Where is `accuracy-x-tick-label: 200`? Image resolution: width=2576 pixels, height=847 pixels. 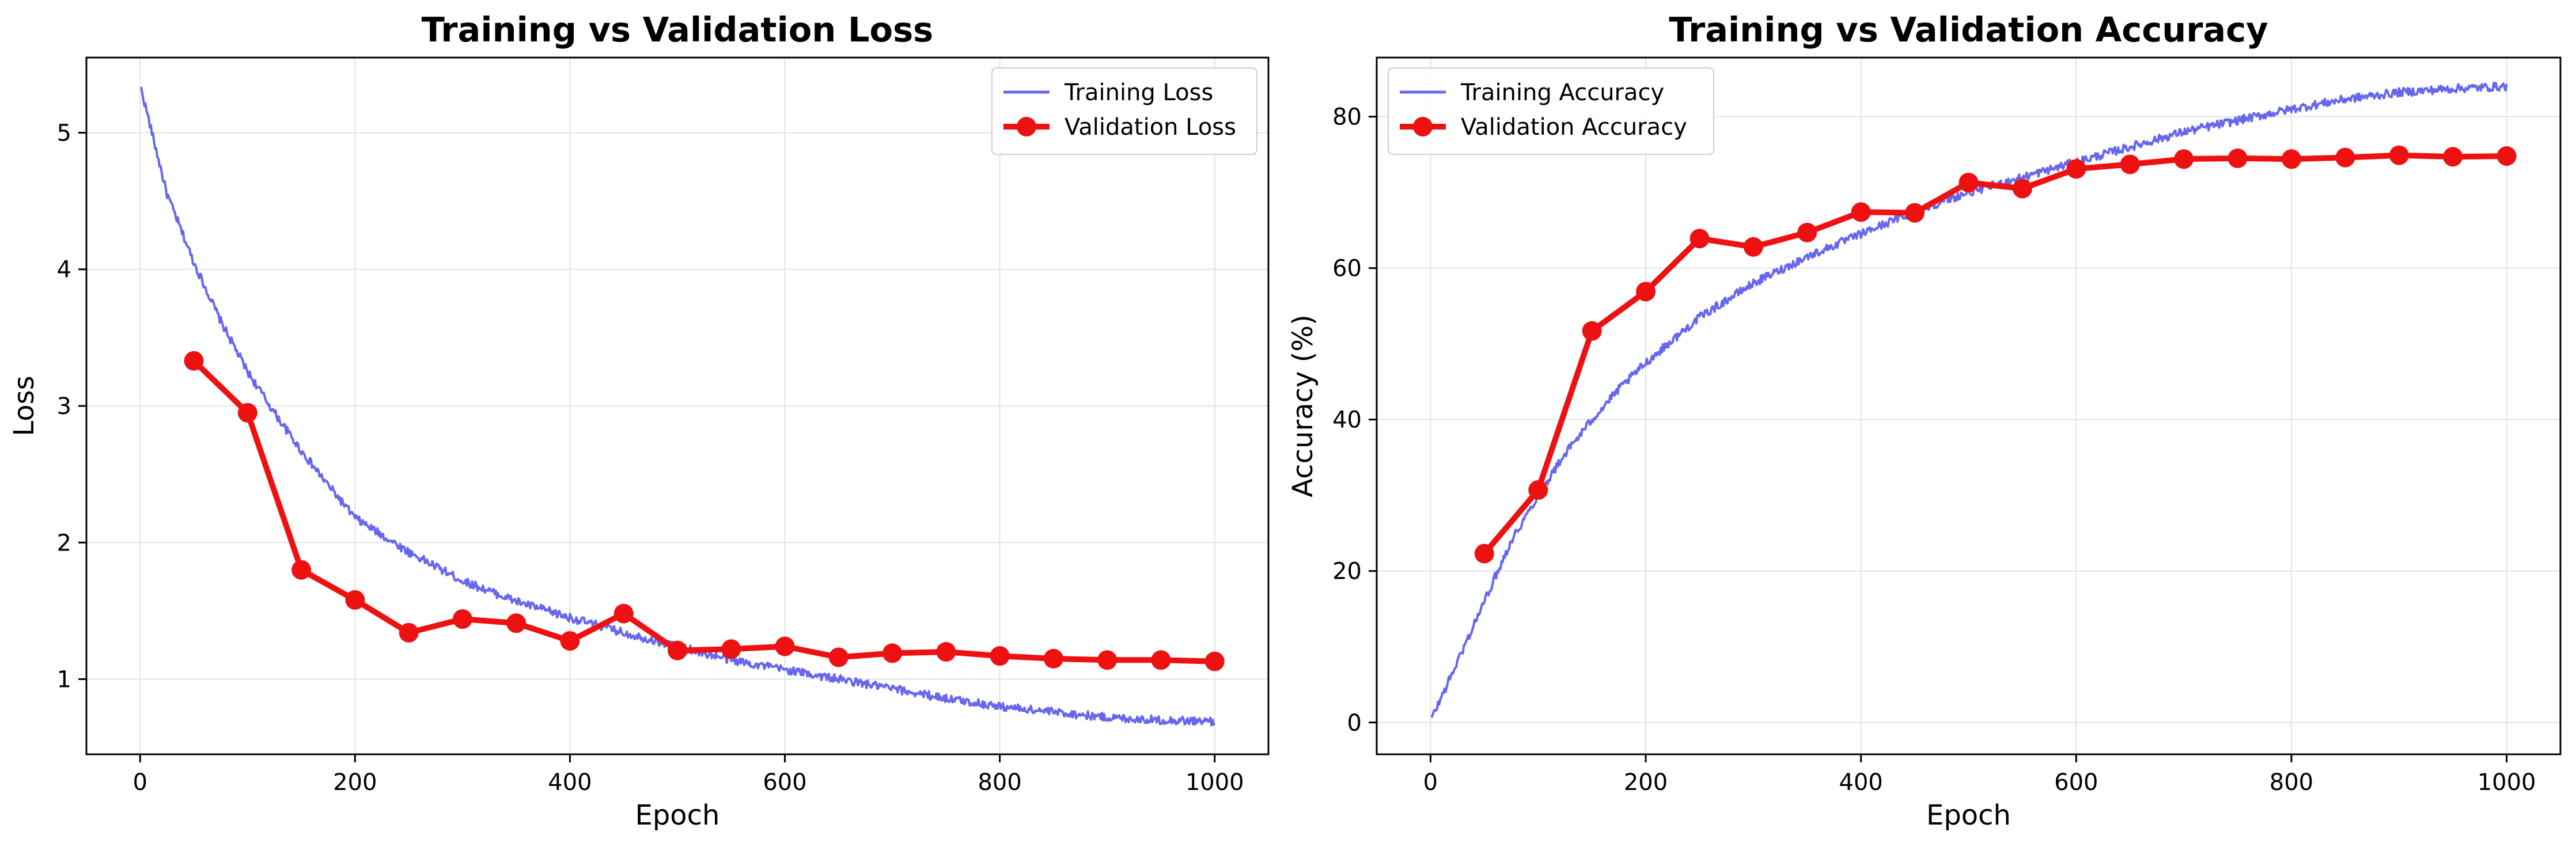
accuracy-x-tick-label: 200 is located at coordinates (1646, 783).